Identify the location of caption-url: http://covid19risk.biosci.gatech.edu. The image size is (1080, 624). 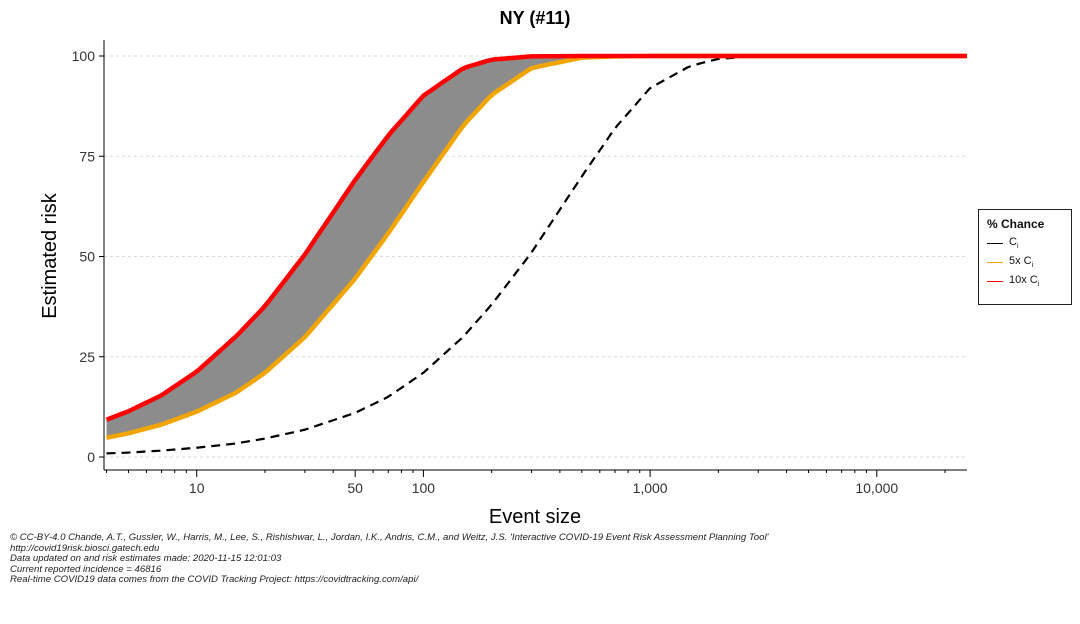
(85, 548).